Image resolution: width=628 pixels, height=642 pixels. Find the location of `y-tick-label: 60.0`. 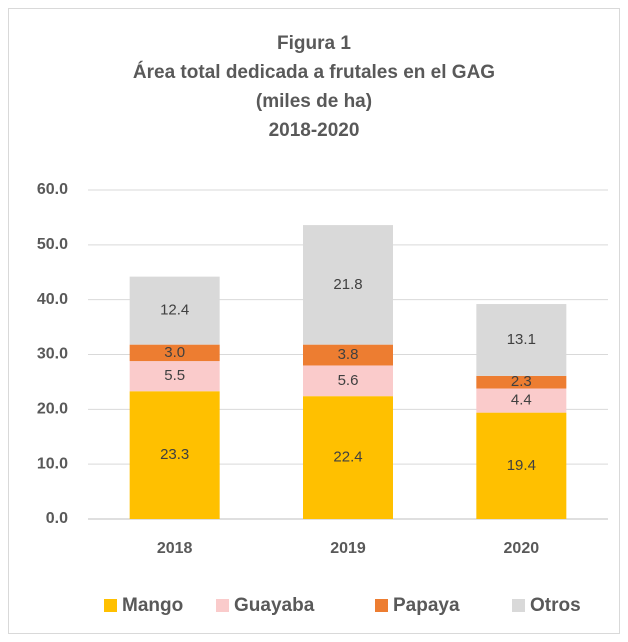

y-tick-label: 60.0 is located at coordinates (52, 189).